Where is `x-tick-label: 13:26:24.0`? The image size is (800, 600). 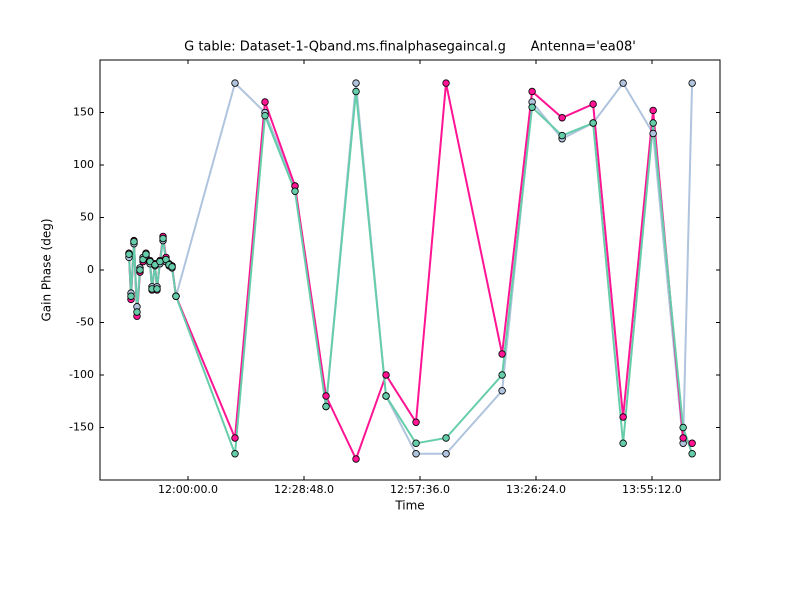
x-tick-label: 13:26:24.0 is located at coordinates (536, 489).